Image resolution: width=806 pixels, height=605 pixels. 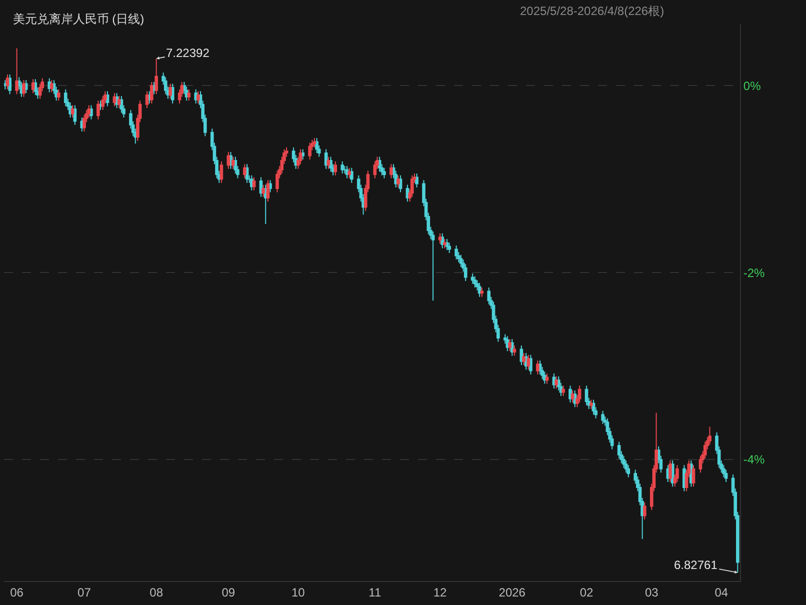 What do you see at coordinates (188, 53) in the screenshot?
I see `annotation: 7.22392` at bounding box center [188, 53].